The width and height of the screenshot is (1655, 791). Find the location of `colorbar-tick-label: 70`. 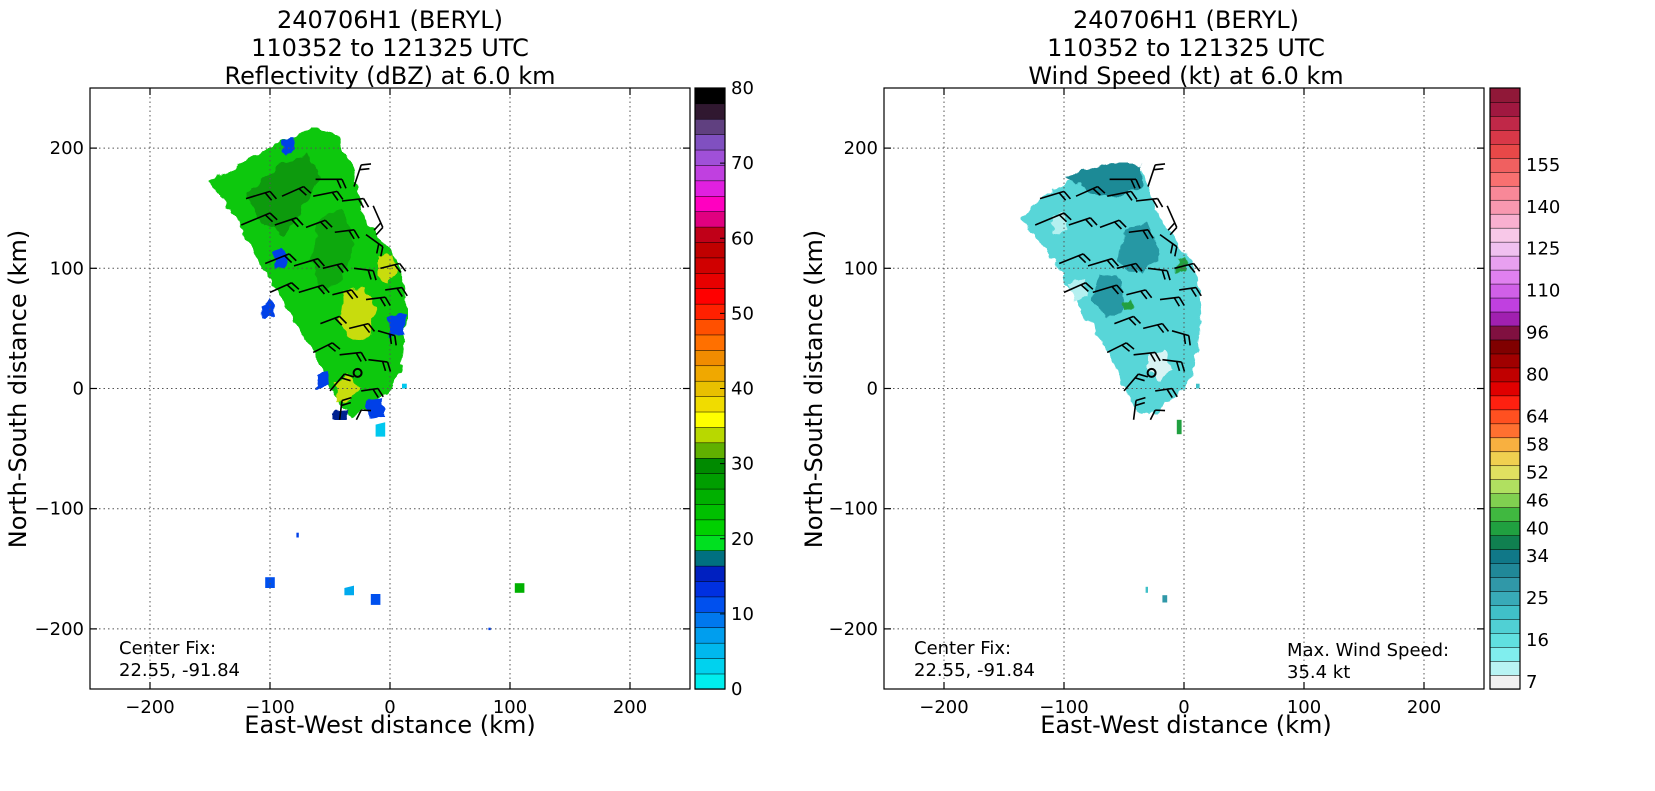

colorbar-tick-label: 70 is located at coordinates (742, 163).